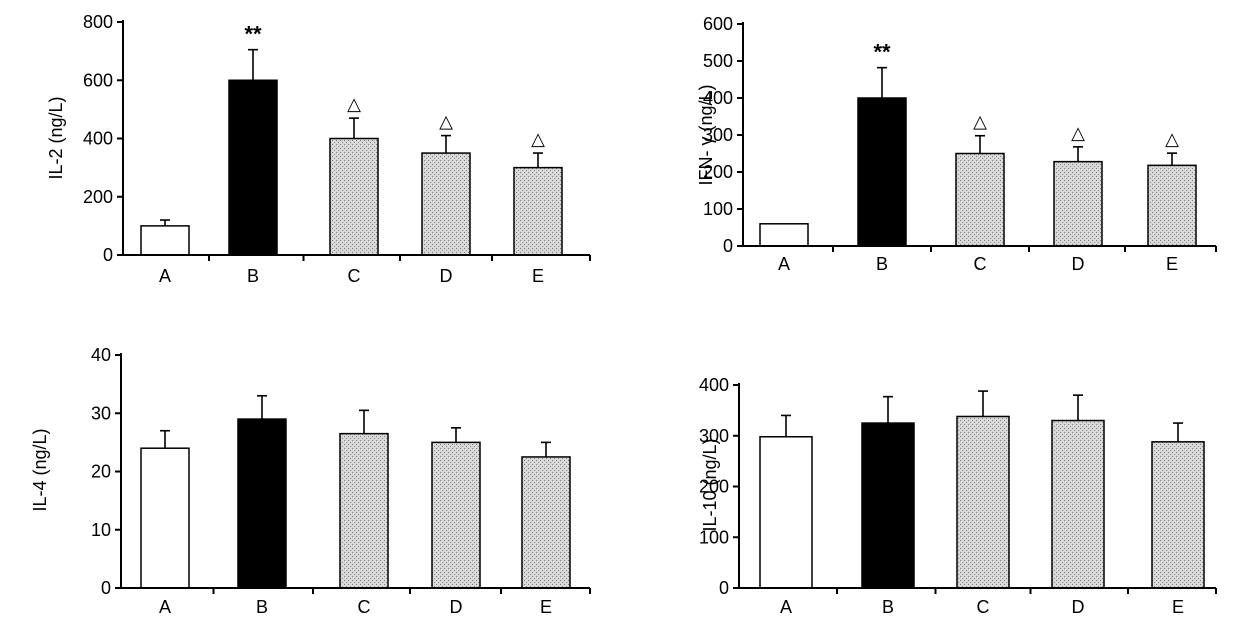  Describe the element at coordinates (354, 196) in the screenshot. I see `il2-bar-C` at that location.